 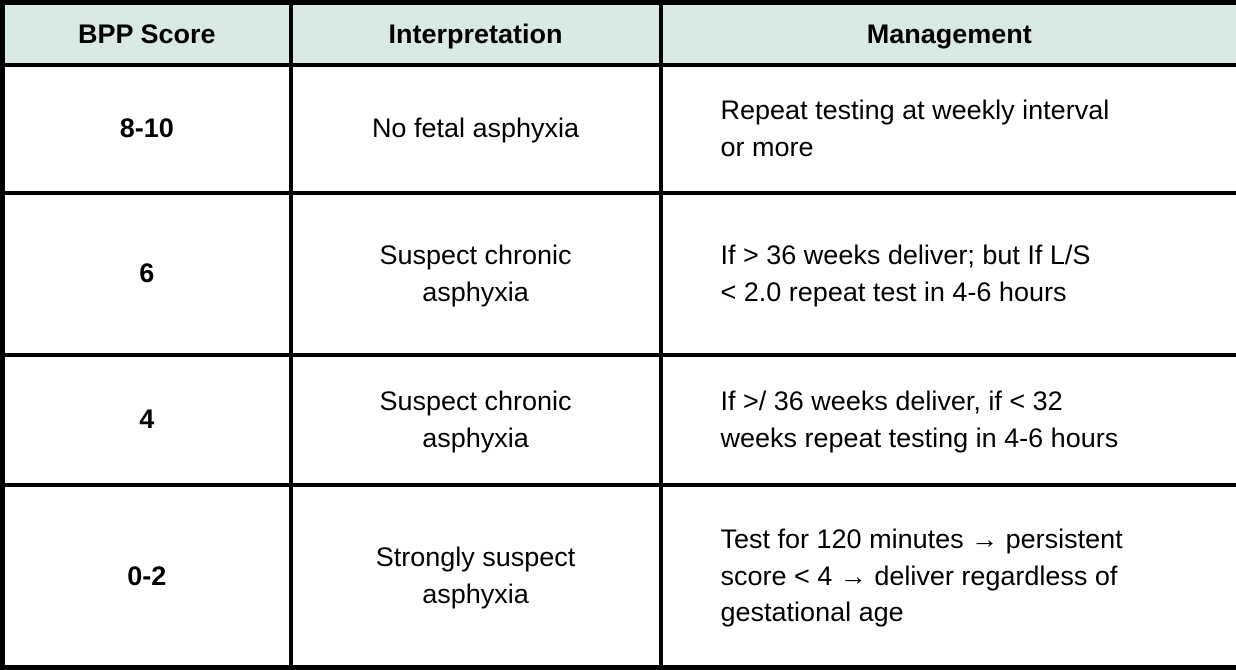 I want to click on table-header: BPP Score Interpretation Management, so click(x=618, y=33).